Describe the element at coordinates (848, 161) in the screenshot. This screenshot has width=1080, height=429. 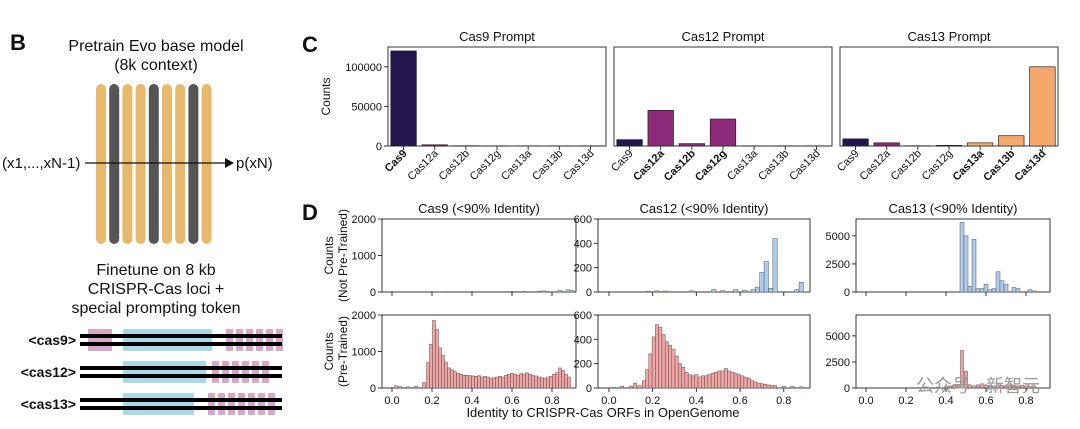
I see `x-category-label: Cas9` at that location.